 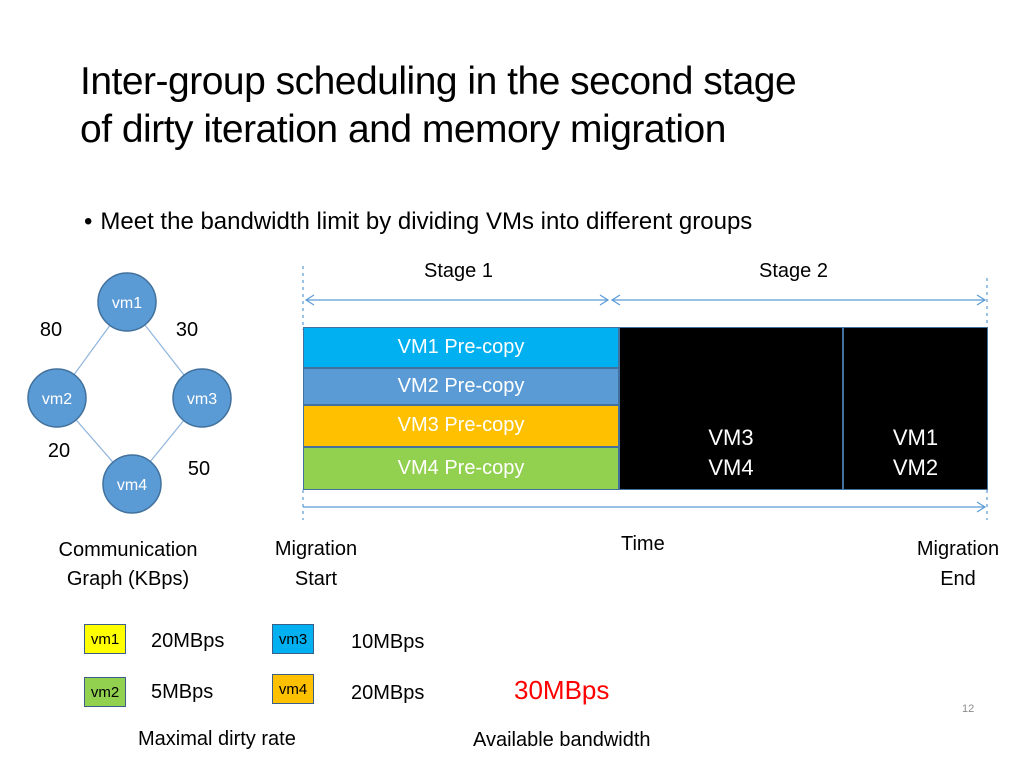 I want to click on stage2-group-2: VM1 VM2, so click(x=915, y=408).